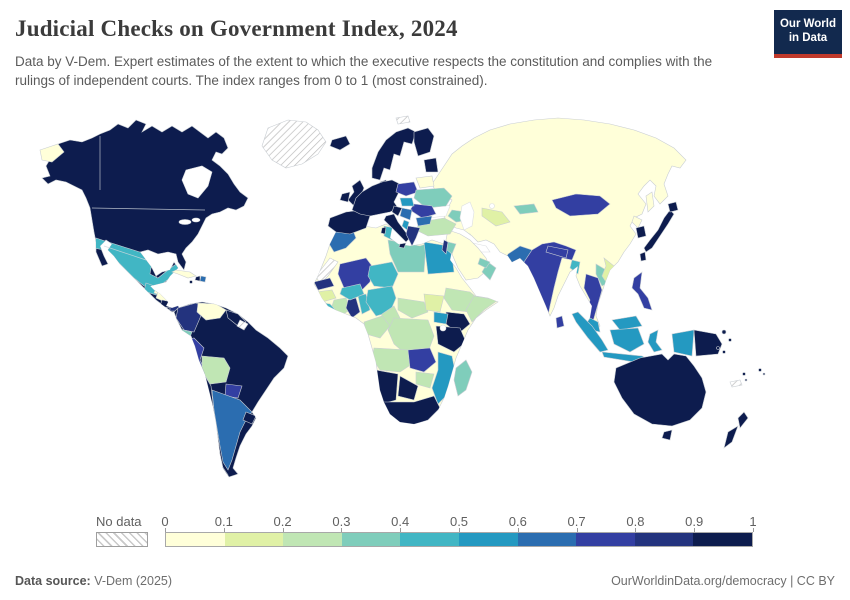 The image size is (850, 600). What do you see at coordinates (395, 231) in the screenshot?
I see `country-italy` at bounding box center [395, 231].